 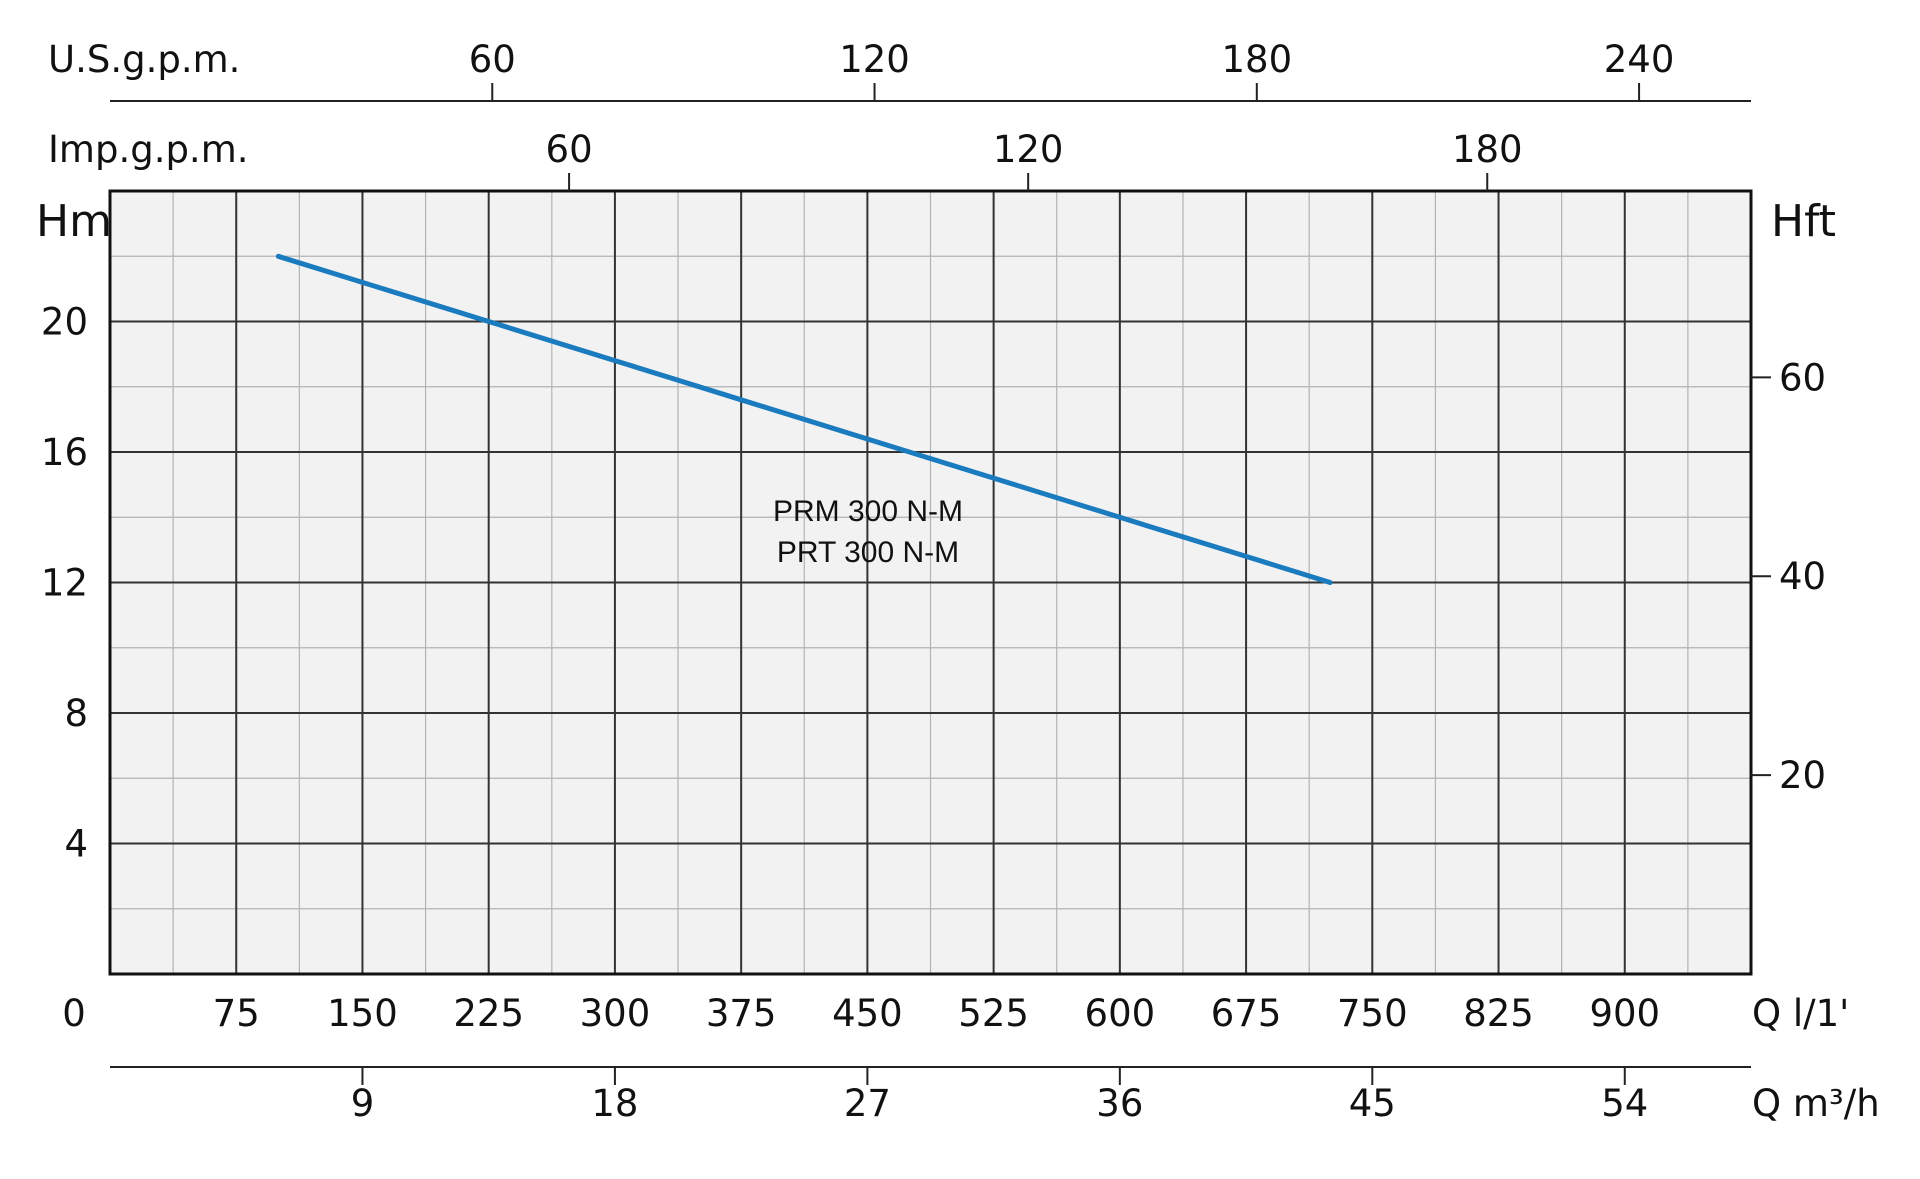 What do you see at coordinates (1639, 59) in the screenshot?
I see `usgpm-tick-label: 240` at bounding box center [1639, 59].